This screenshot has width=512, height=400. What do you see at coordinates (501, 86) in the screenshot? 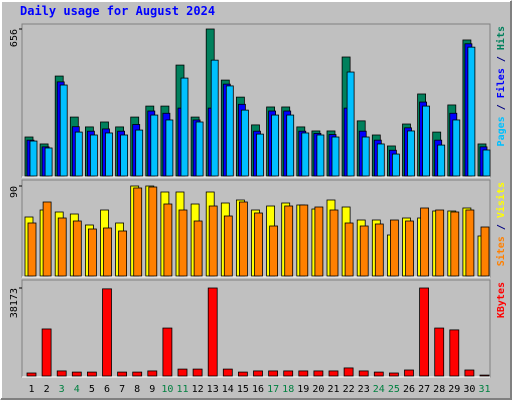
I see `legend: Pages / Files / Hits` at bounding box center [501, 86].